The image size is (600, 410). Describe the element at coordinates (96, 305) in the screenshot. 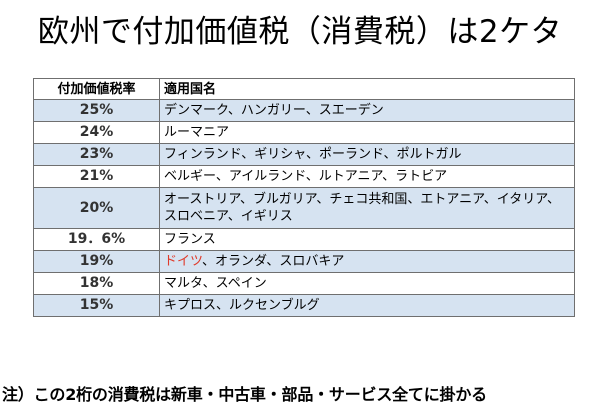

I see `rate-cell: 15%` at that location.